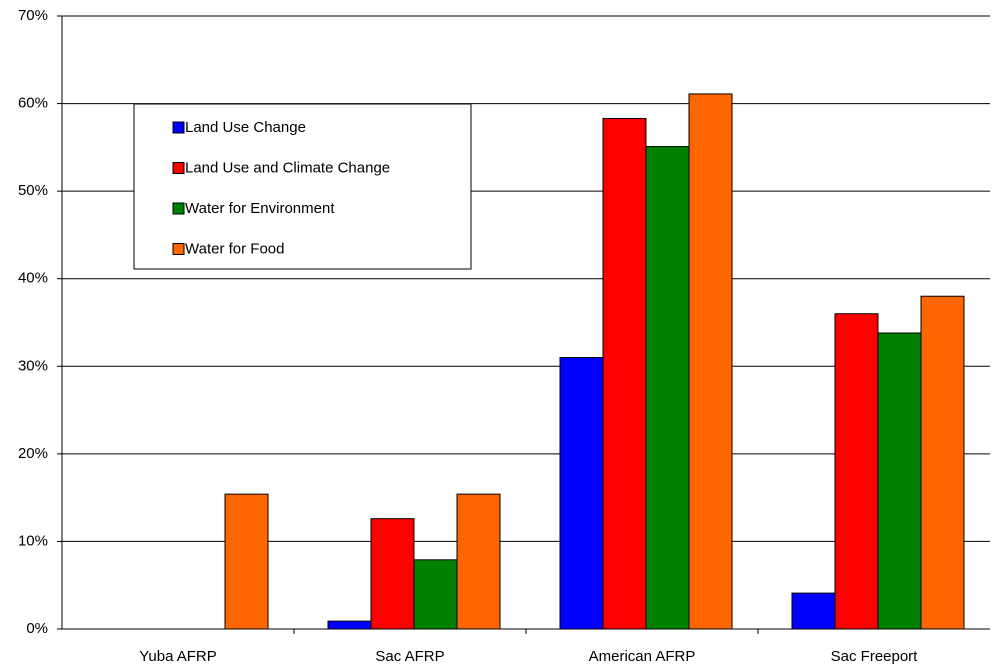 This screenshot has height=666, width=994. What do you see at coordinates (33, 365) in the screenshot?
I see `y-tick-label: 30%` at bounding box center [33, 365].